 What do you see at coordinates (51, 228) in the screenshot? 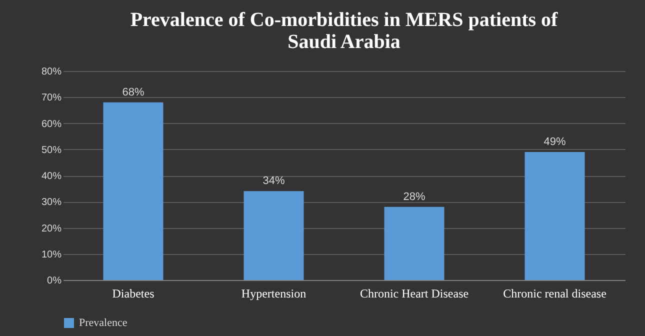
I see `y-tick-label: 20%` at bounding box center [51, 228].